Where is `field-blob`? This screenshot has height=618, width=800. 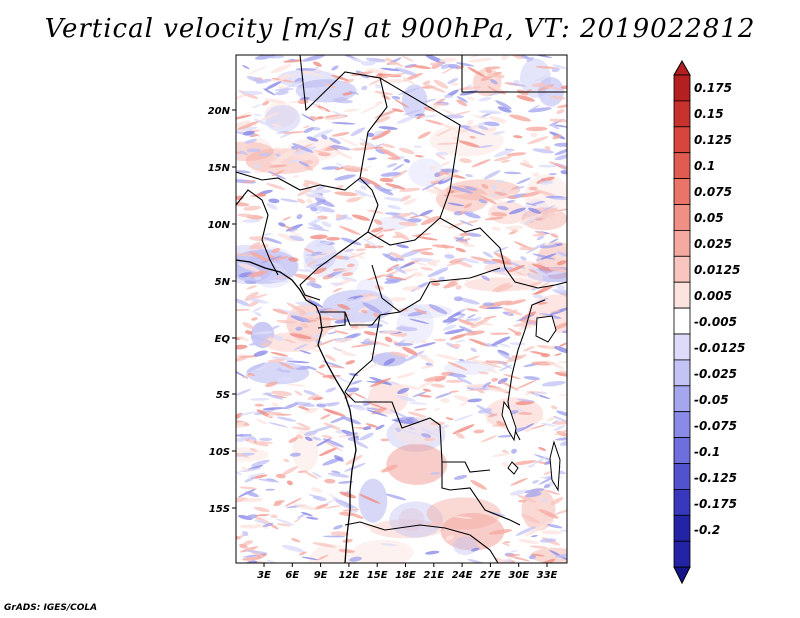 field-blob is located at coordinates (545, 196).